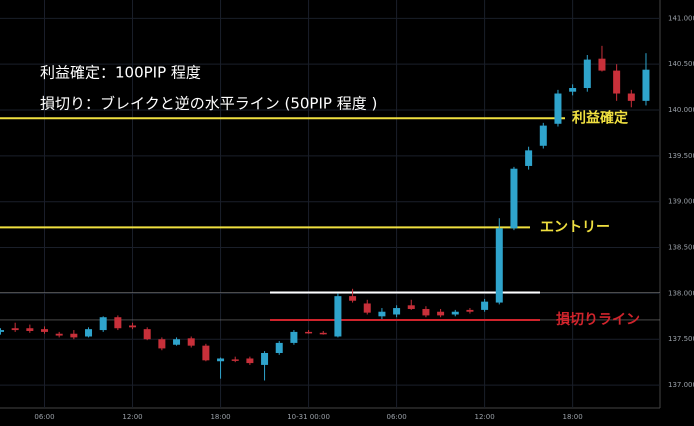 This screenshot has height=426, width=694. Describe the element at coordinates (120, 73) in the screenshot. I see `annotation: 利益確定：100PIP 程度` at that location.